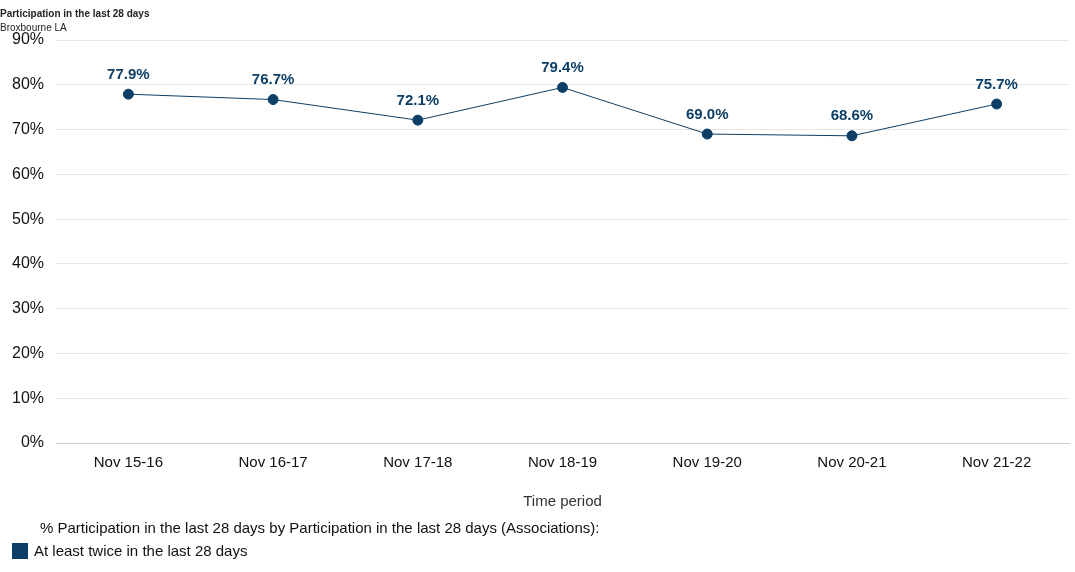 This screenshot has height=572, width=1075. I want to click on data-label: 76.7%, so click(273, 79).